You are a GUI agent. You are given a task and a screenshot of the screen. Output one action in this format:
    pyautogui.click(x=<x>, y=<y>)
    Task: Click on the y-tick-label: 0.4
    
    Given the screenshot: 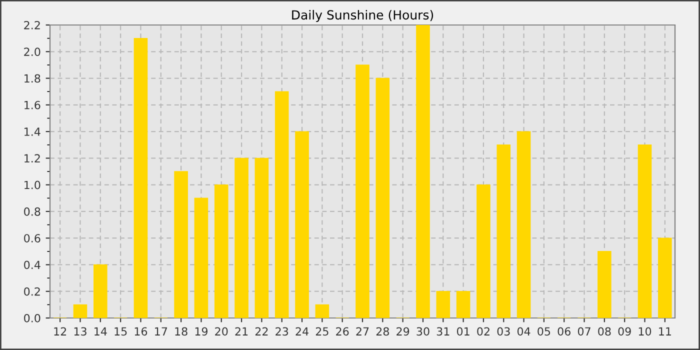 What is the action you would take?
    pyautogui.click(x=32, y=265)
    